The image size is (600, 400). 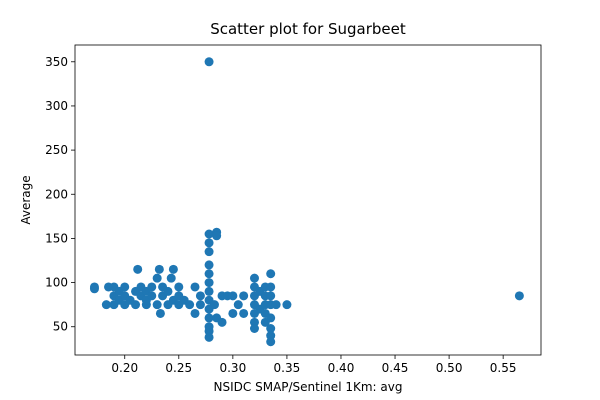 I want to click on x-tick-label: 0.55, so click(x=503, y=368).